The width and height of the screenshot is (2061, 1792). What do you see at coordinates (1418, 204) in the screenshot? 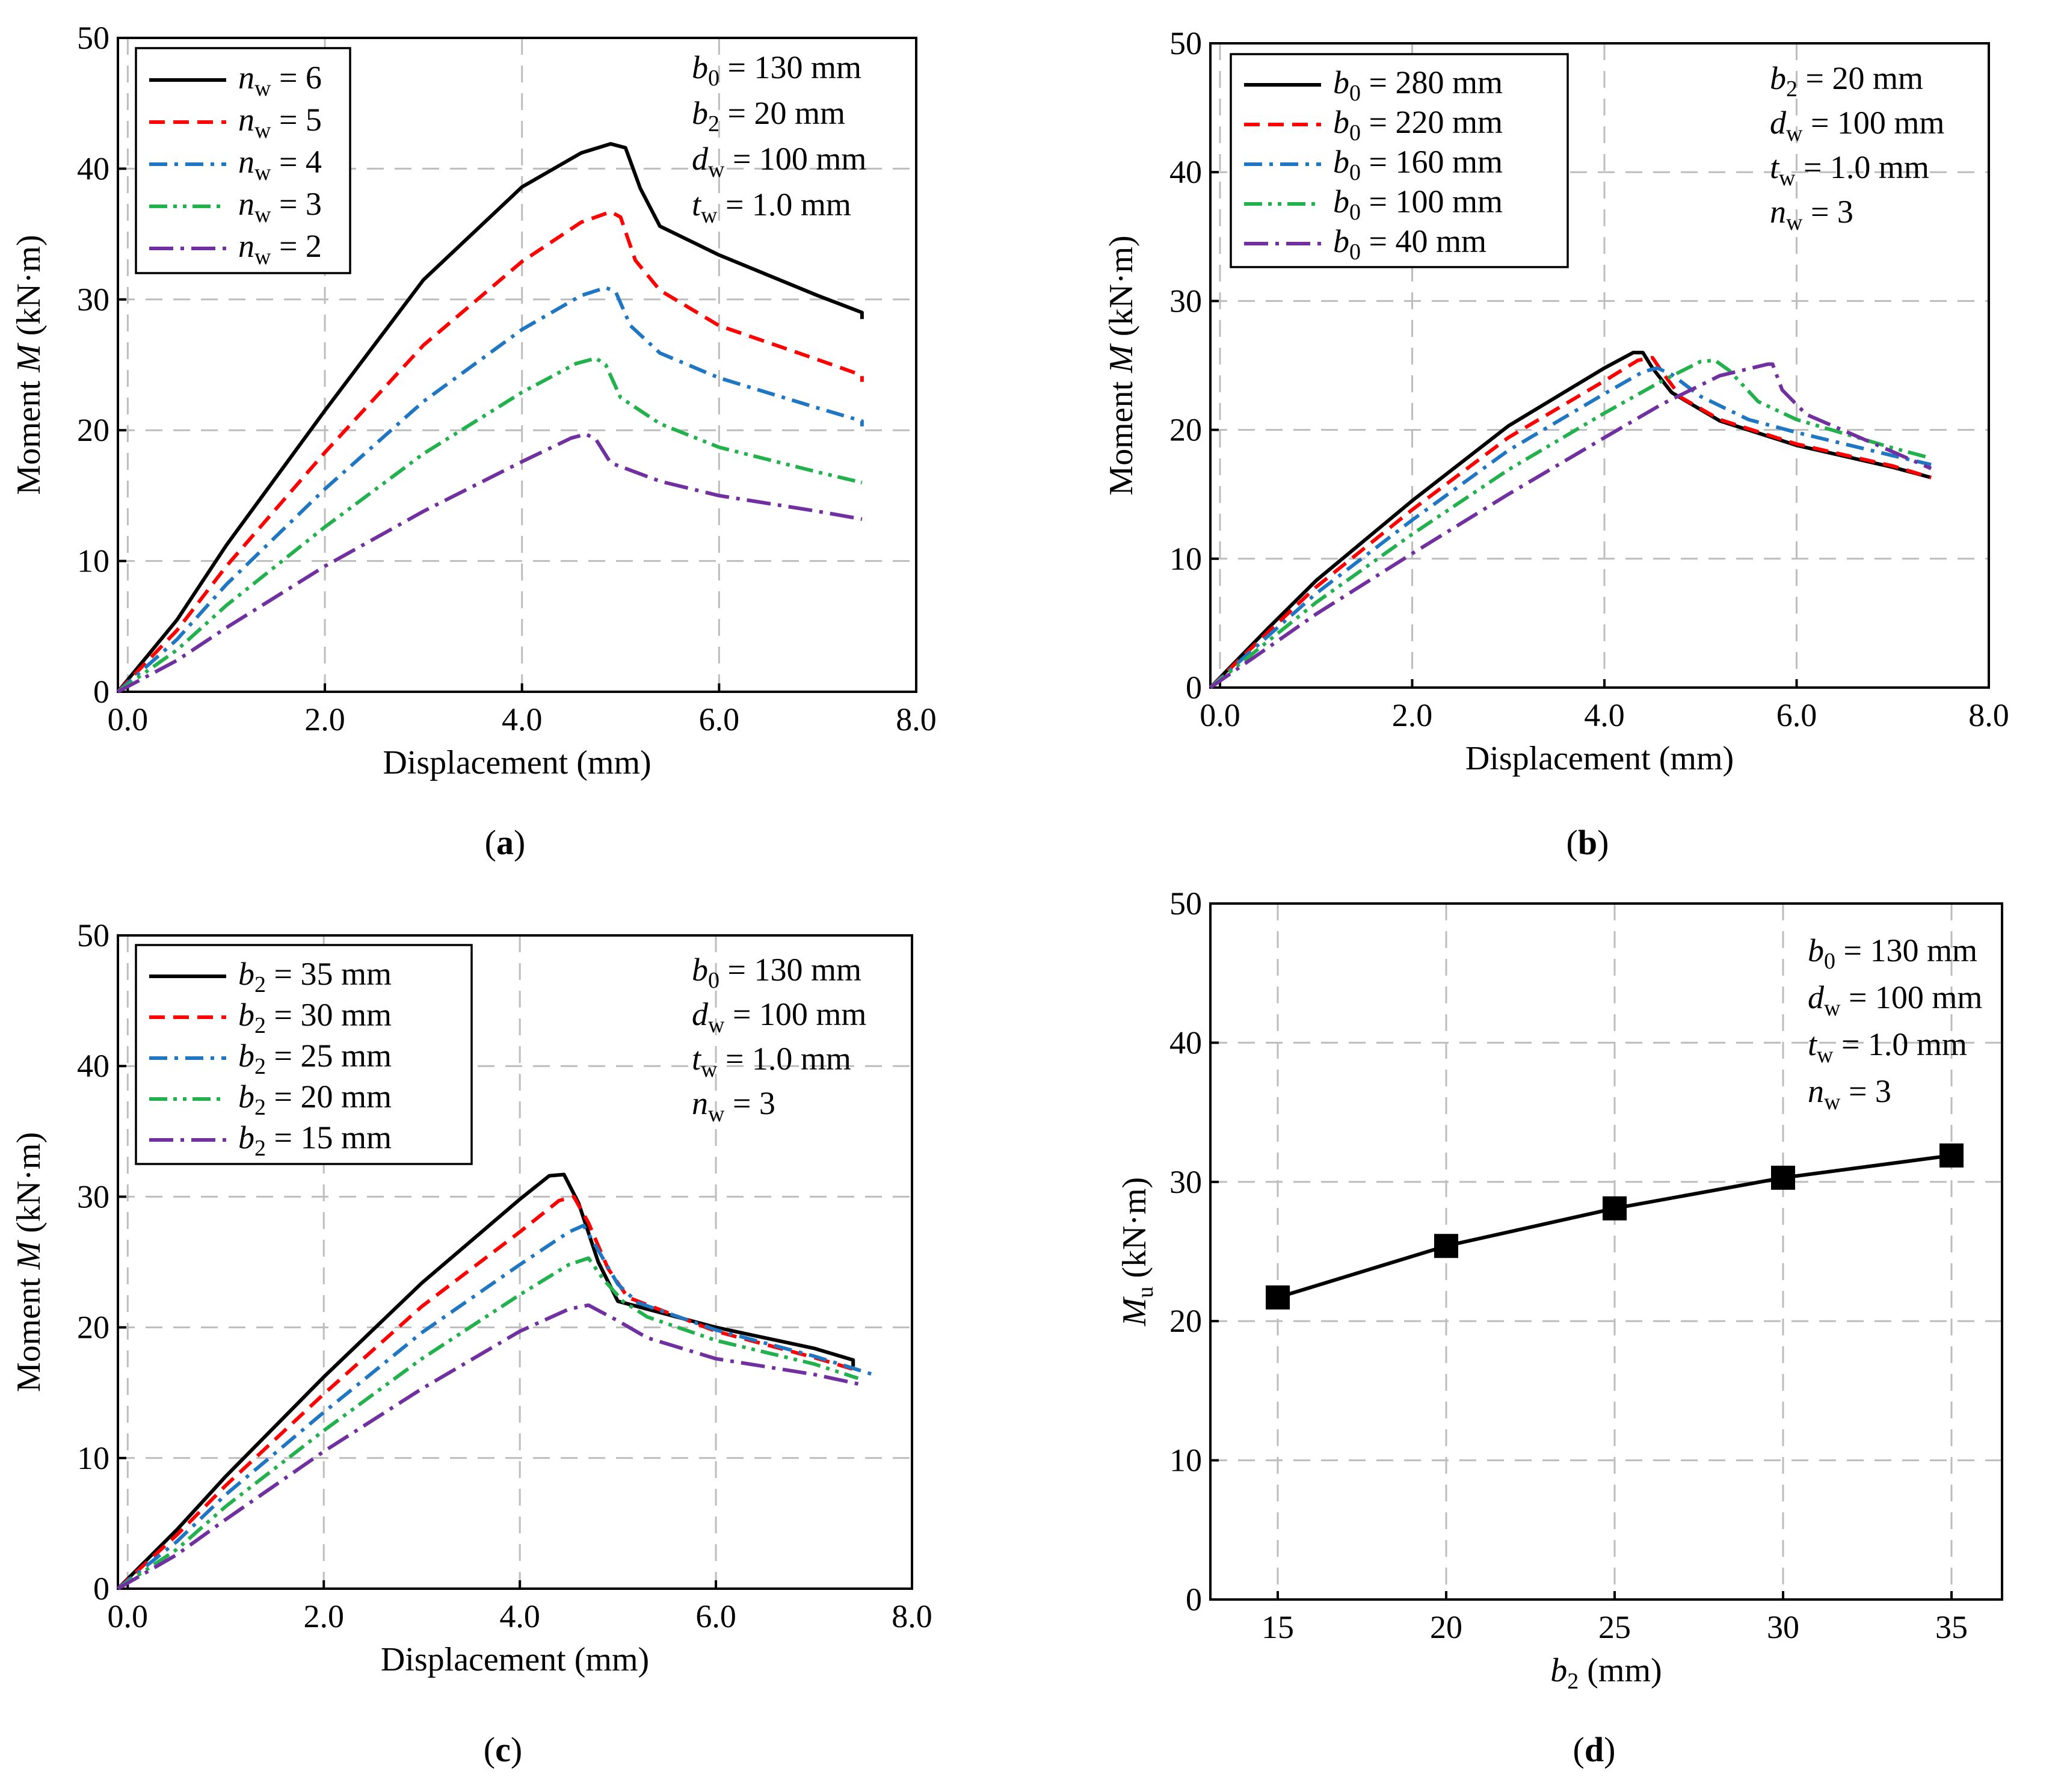
I see `legend-label: b0 = 100 mm` at bounding box center [1418, 204].